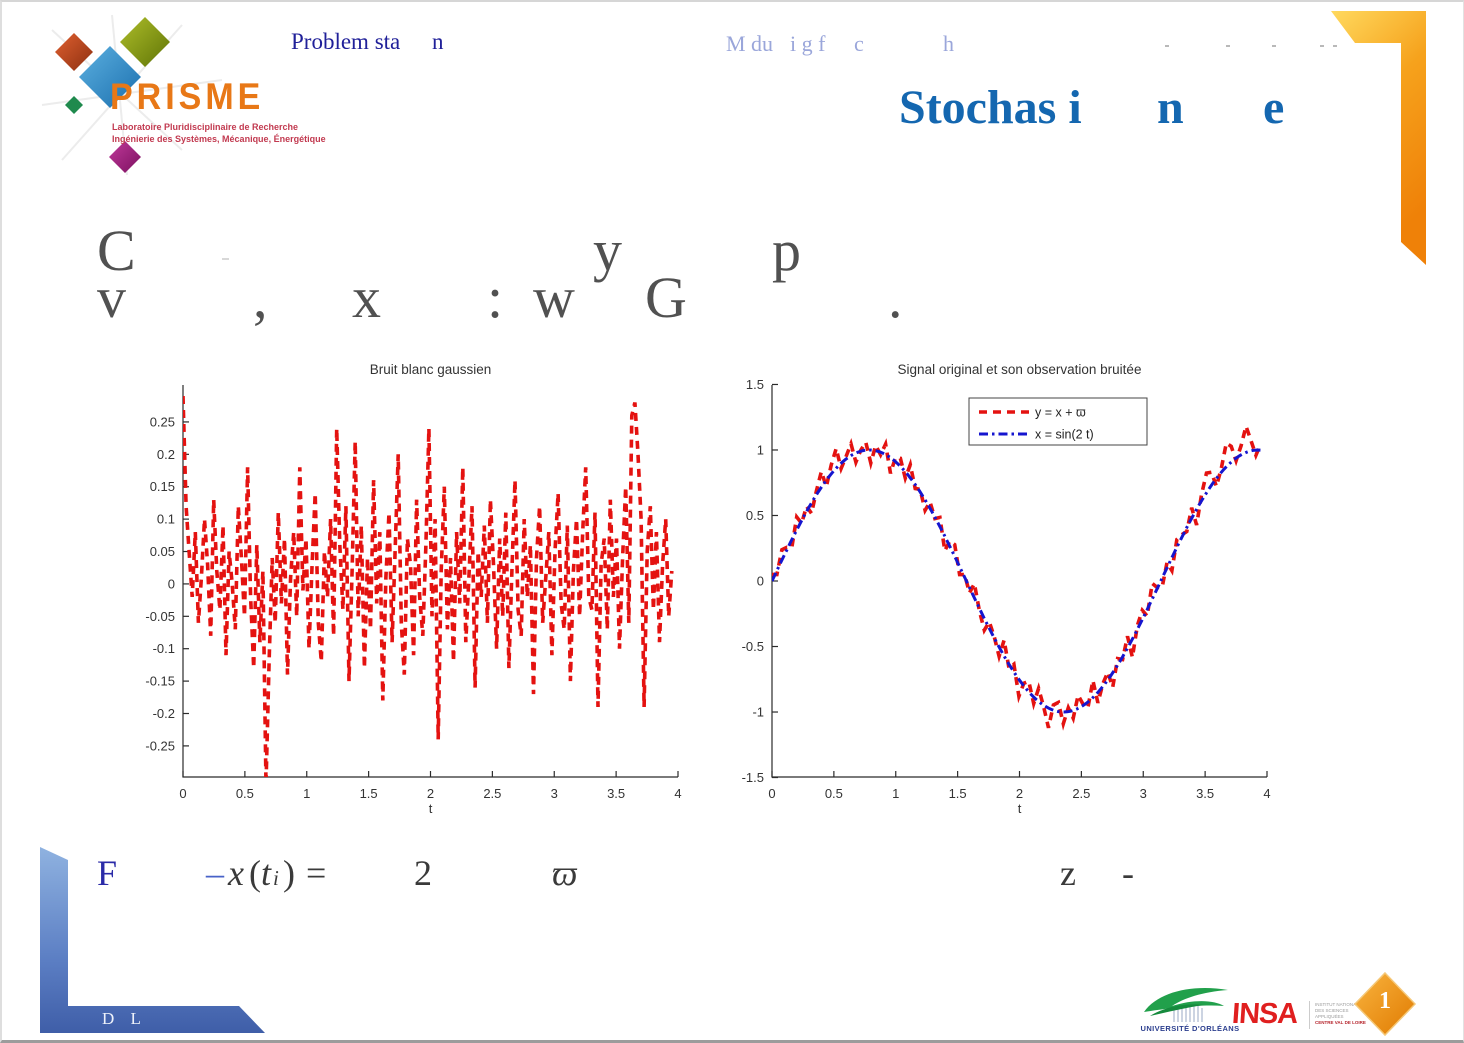  Describe the element at coordinates (666, 297) in the screenshot. I see `text-fragment: G` at that location.